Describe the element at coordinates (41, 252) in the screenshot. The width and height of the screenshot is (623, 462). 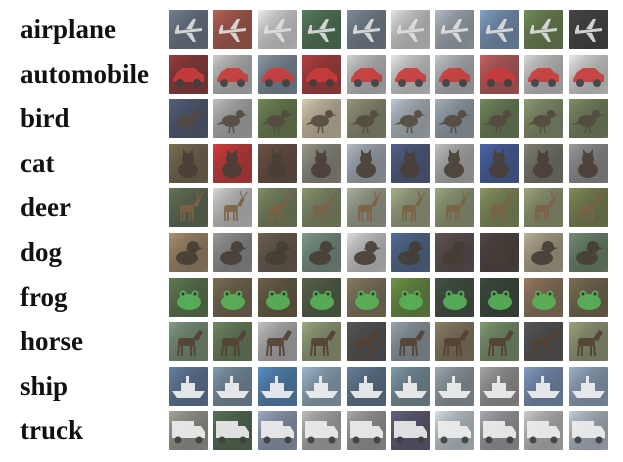
I see `class-label-dog: dog` at that location.